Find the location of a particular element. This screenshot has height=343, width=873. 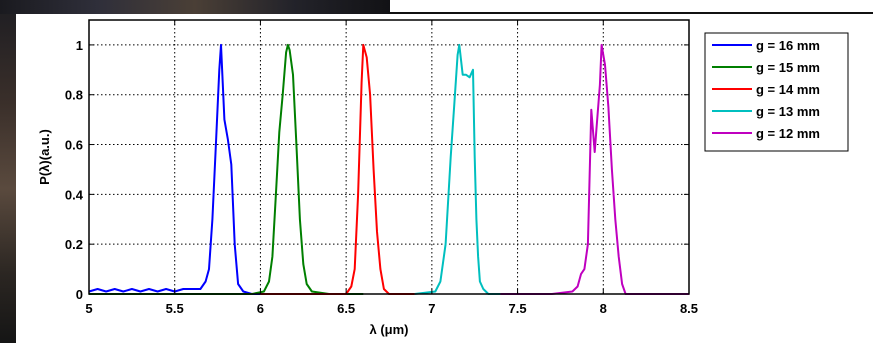

y-tick-label: 1 is located at coordinates (79, 45).